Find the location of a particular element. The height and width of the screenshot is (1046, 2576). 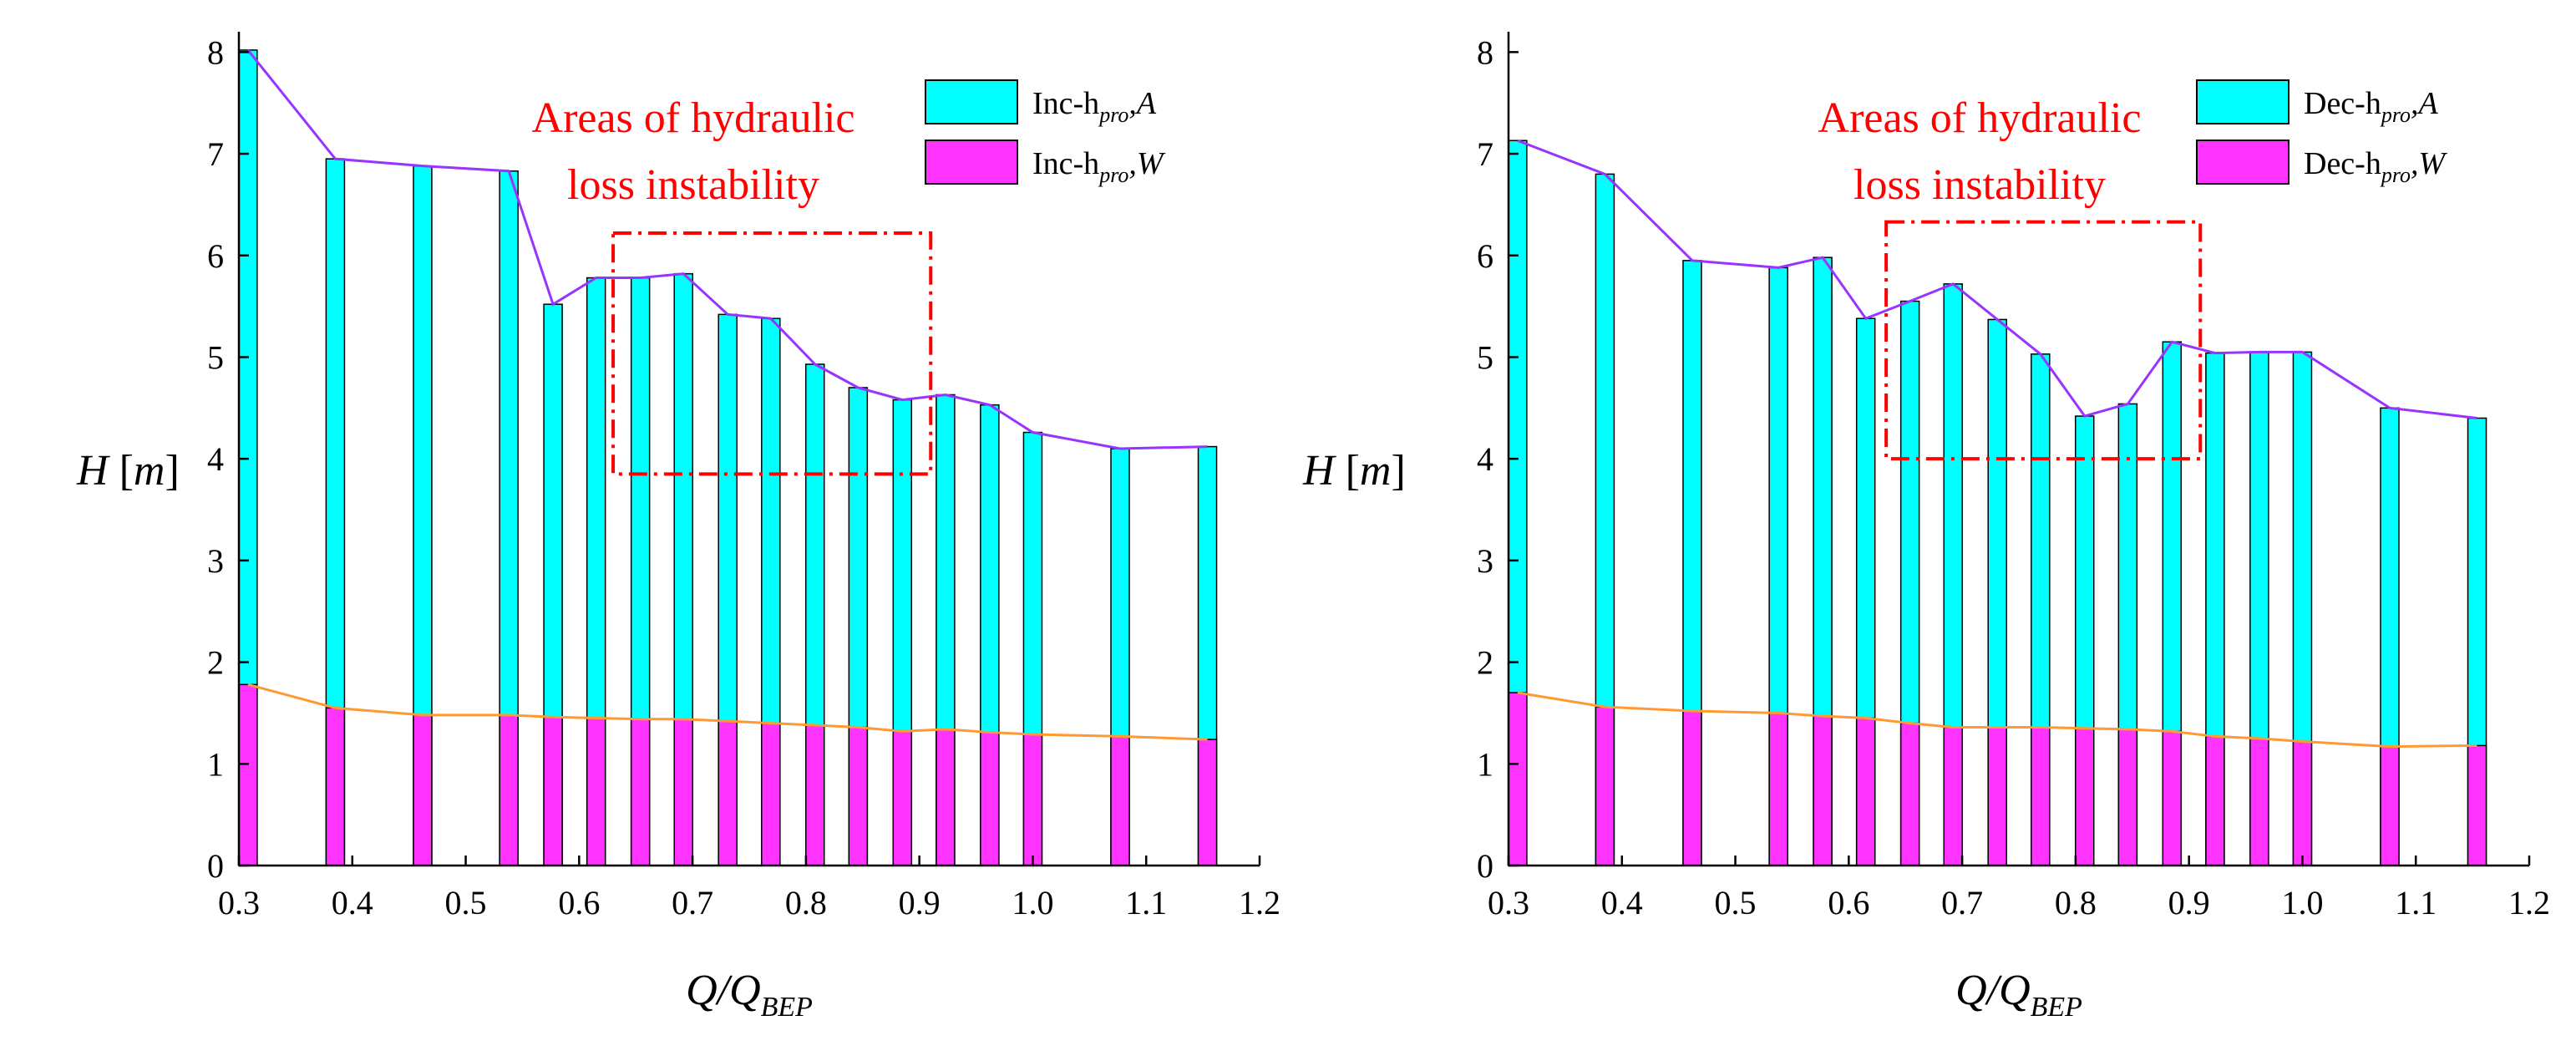

y-axis-bracket: ] is located at coordinates (172, 471).